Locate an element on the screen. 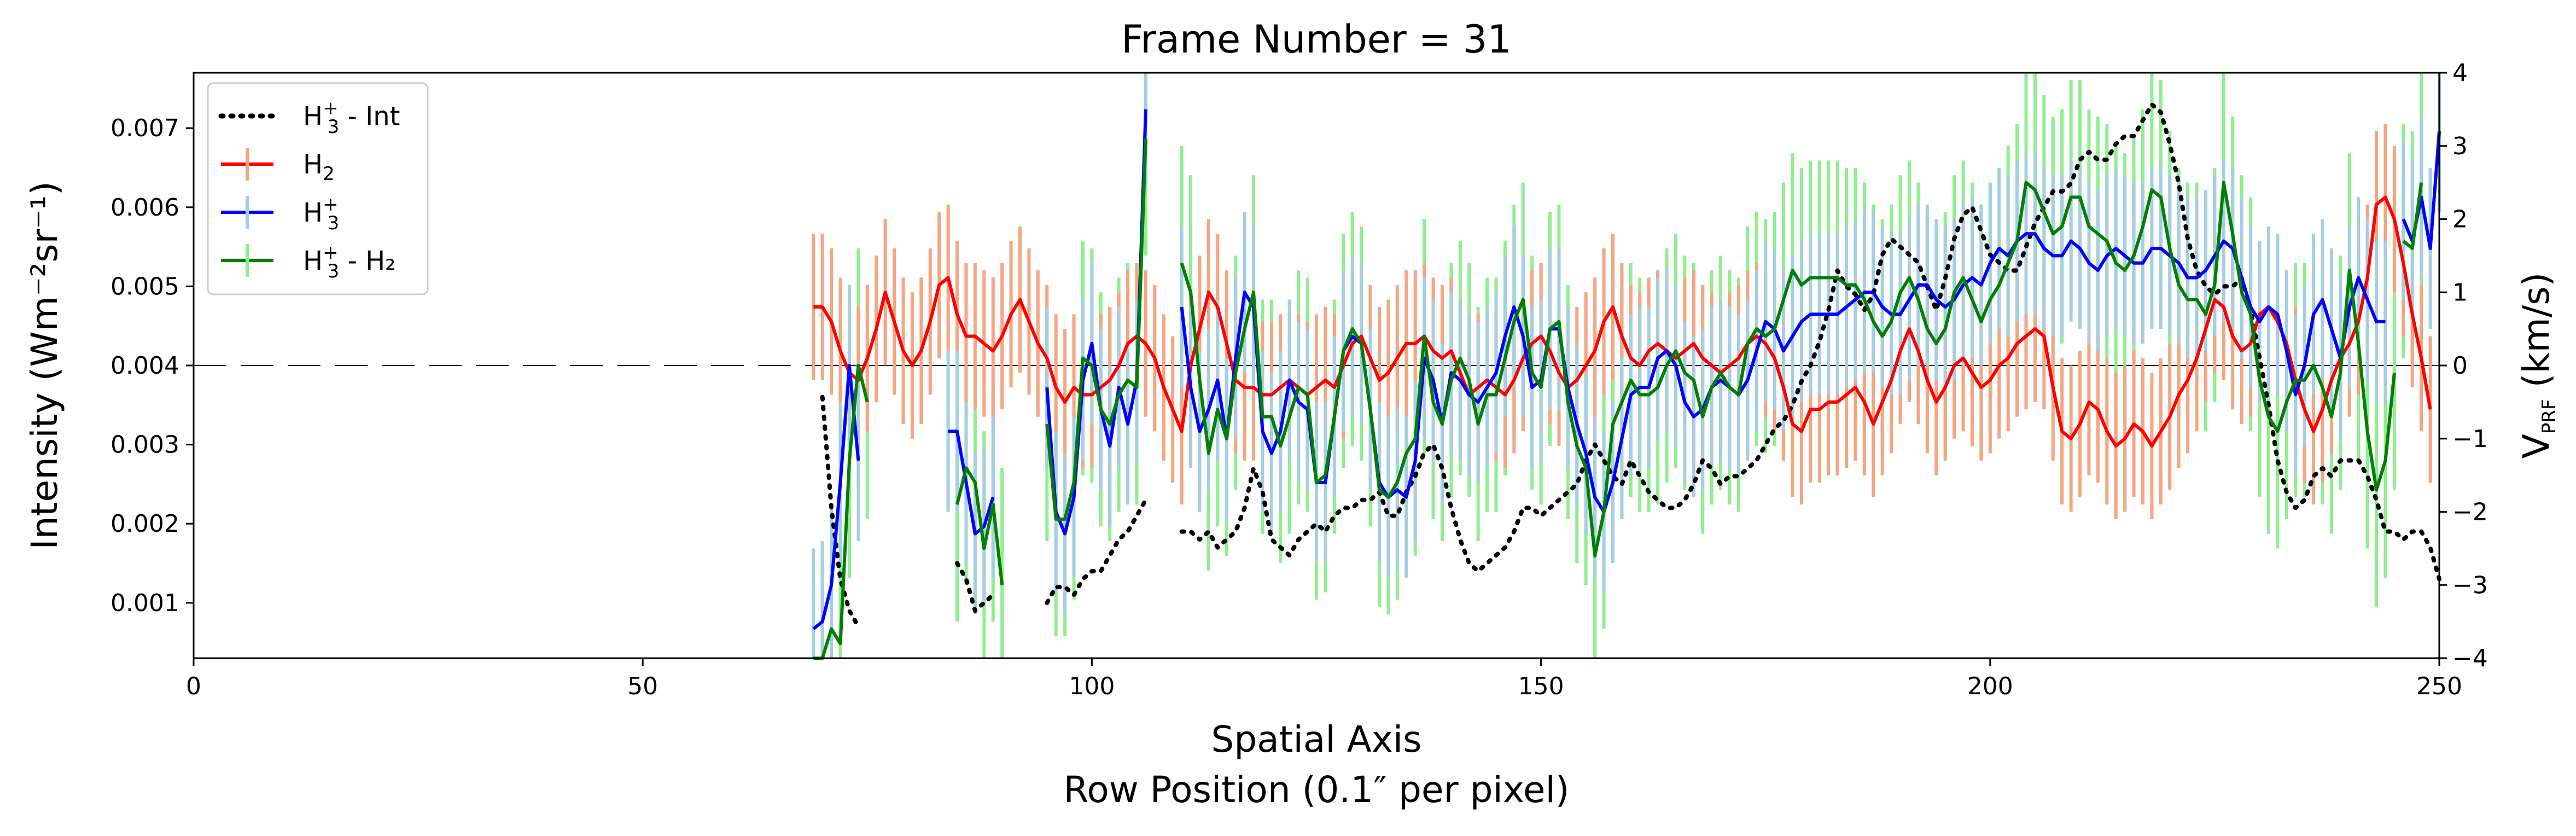  x-tick-label: 250 is located at coordinates (2439, 686).